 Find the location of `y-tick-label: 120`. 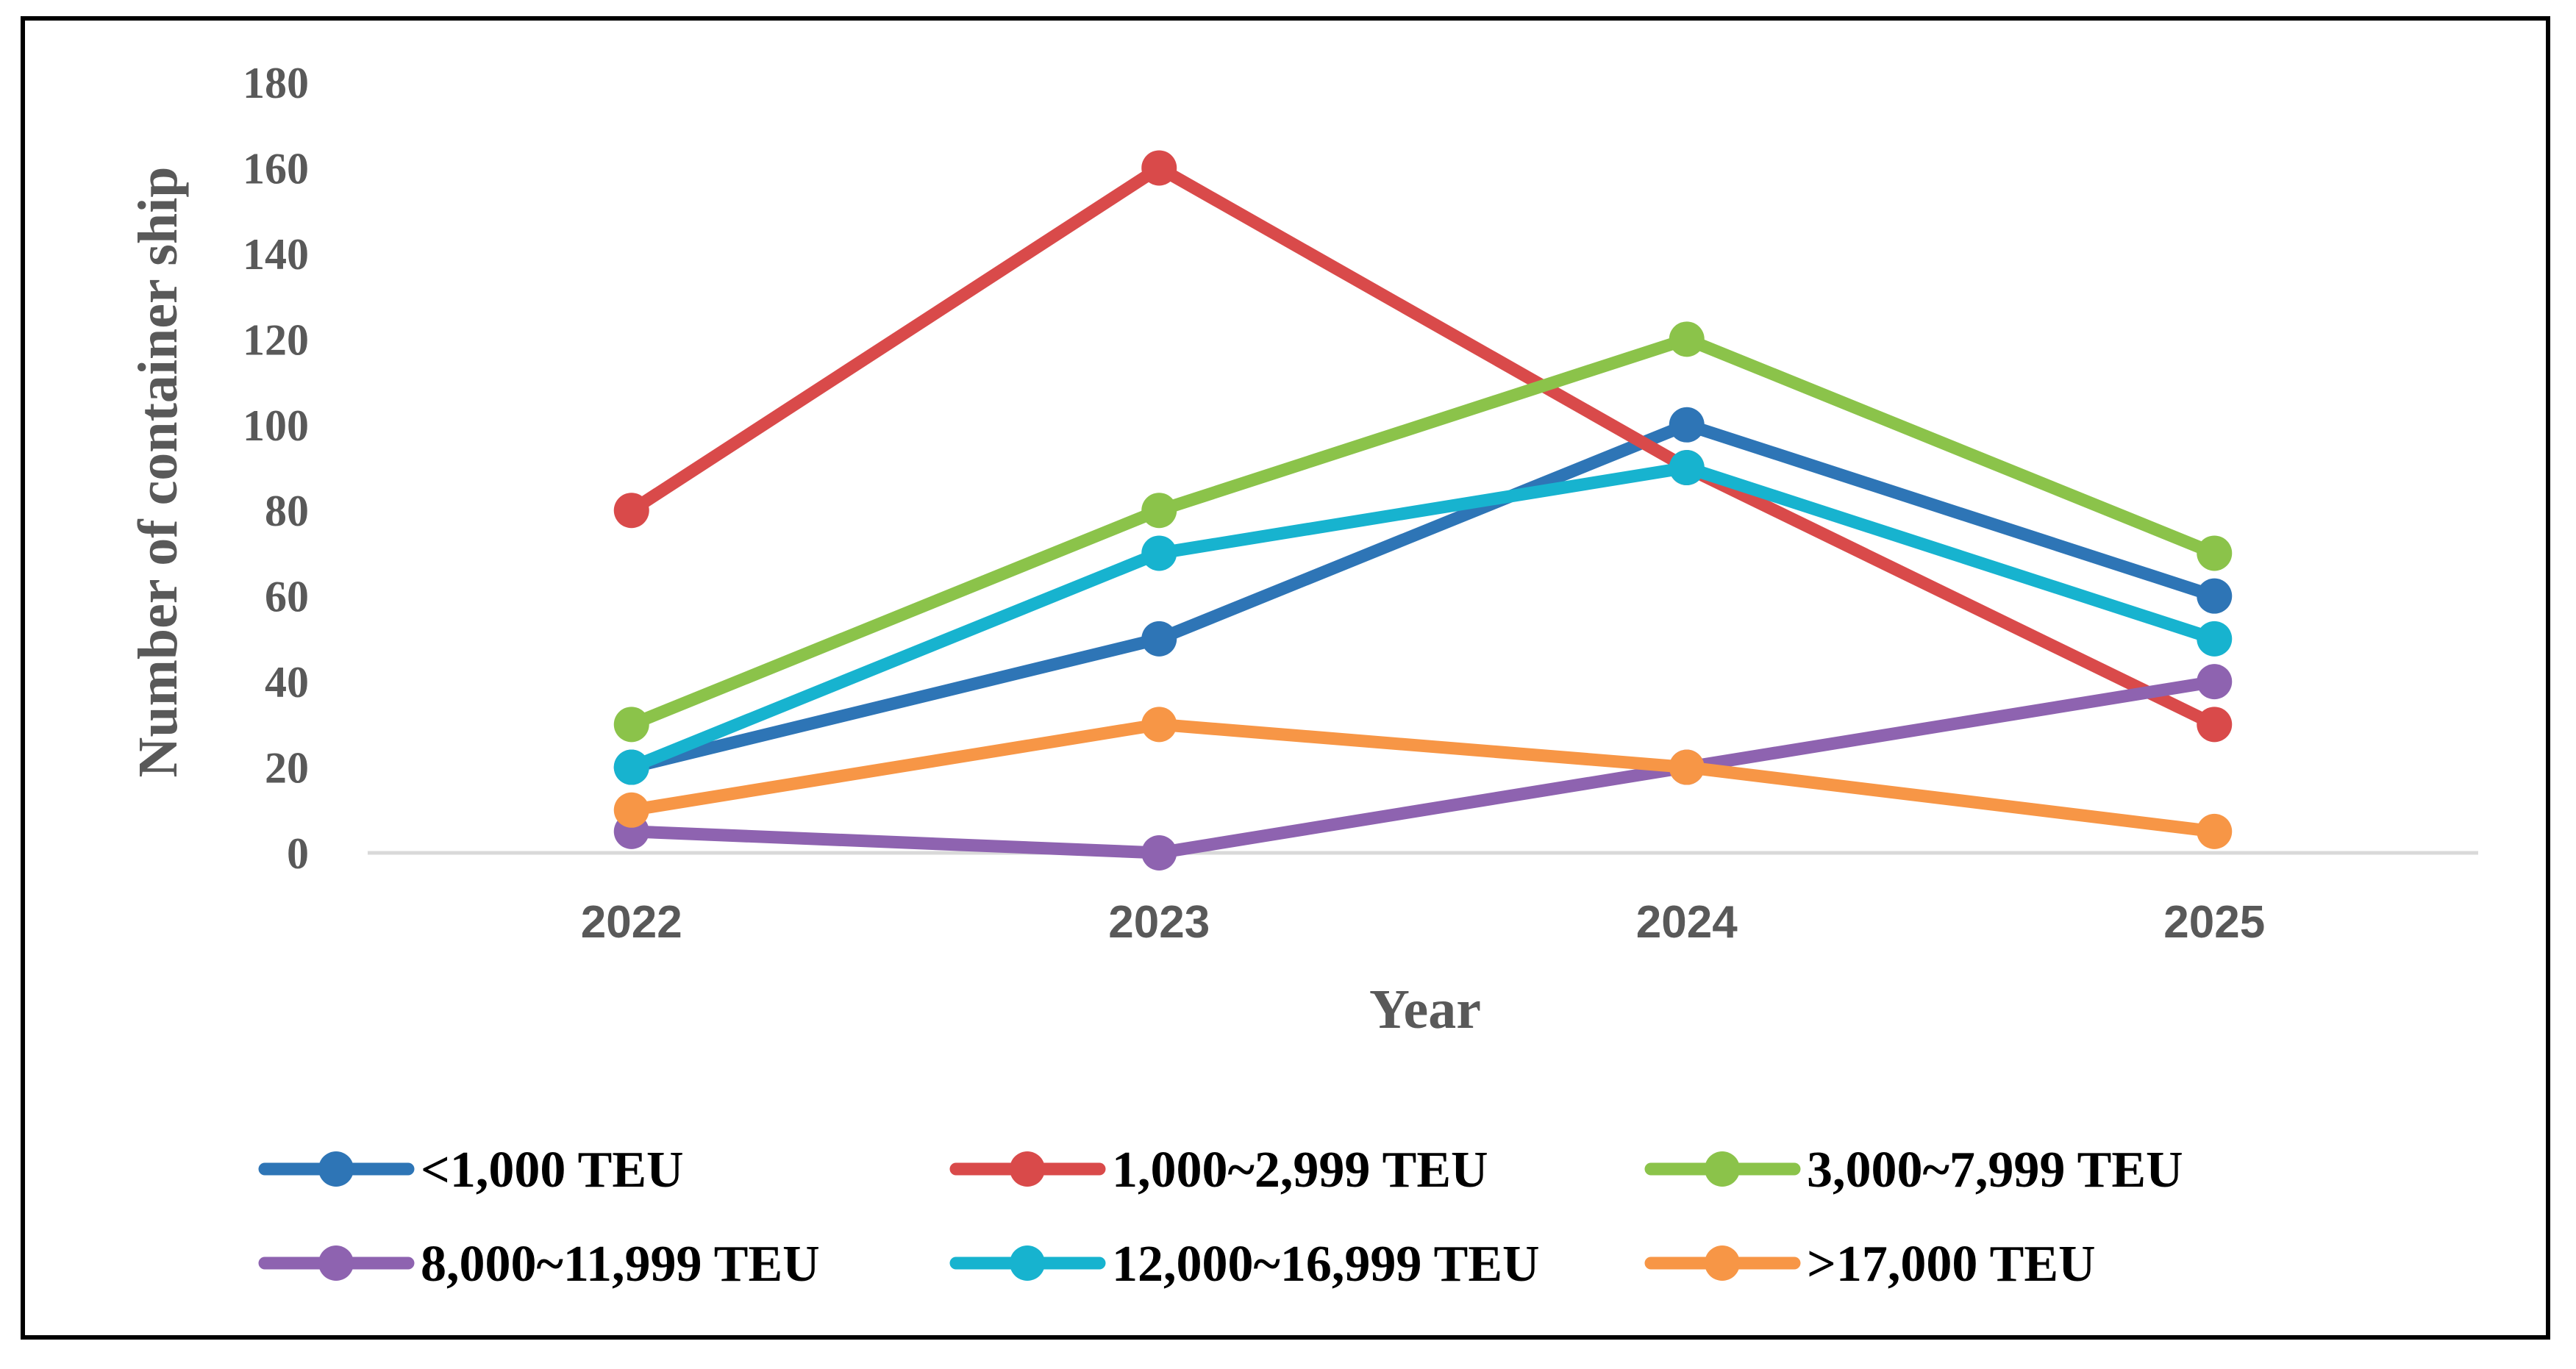

y-tick-label: 120 is located at coordinates (276, 339).